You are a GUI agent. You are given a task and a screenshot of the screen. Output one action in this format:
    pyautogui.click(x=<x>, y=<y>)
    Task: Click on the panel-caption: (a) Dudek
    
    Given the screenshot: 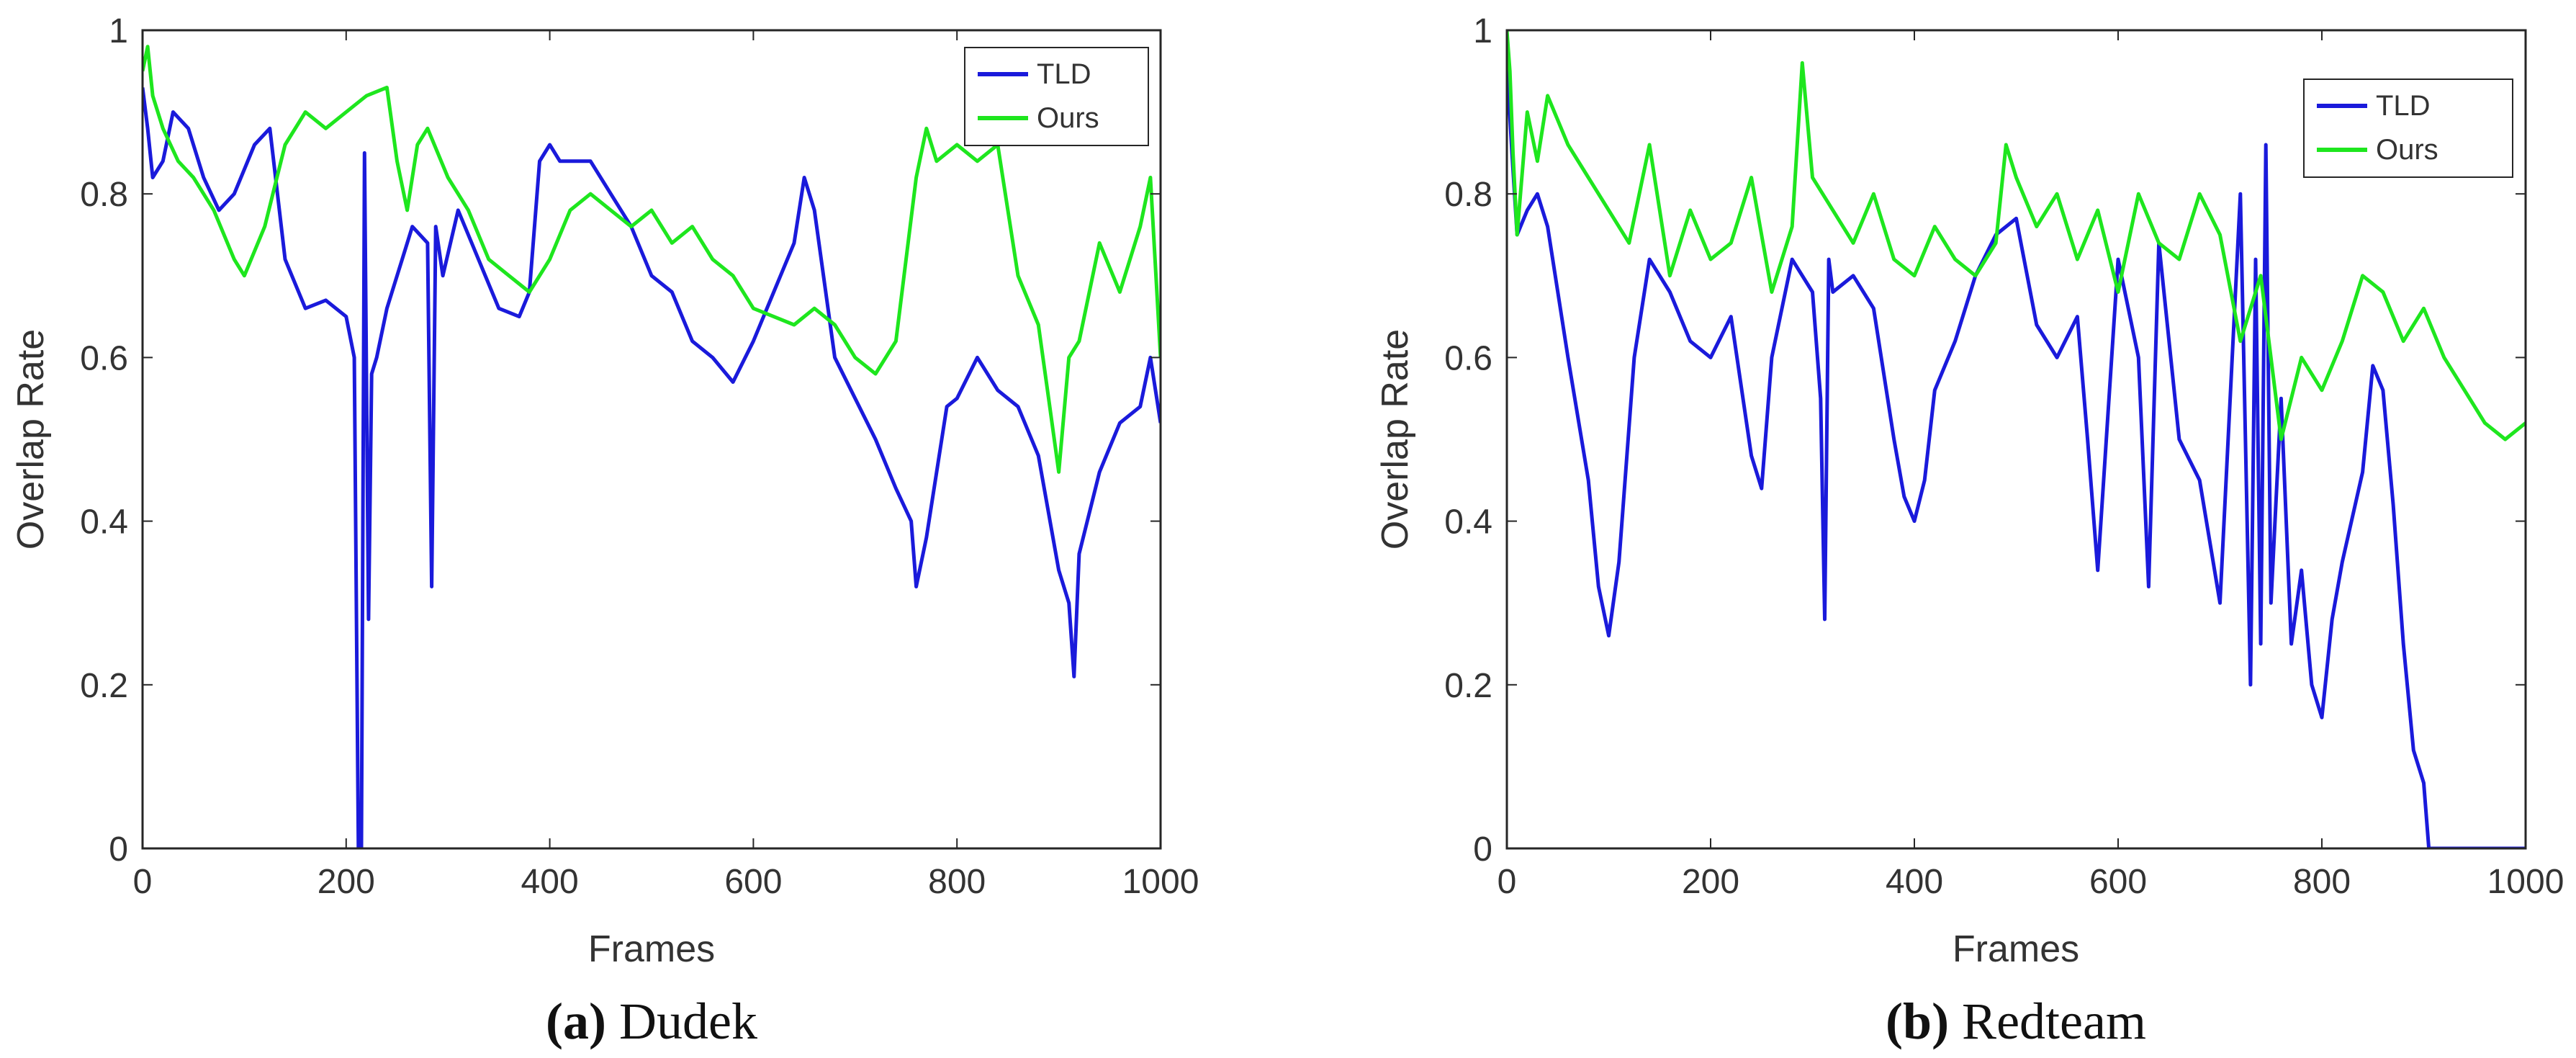 What is the action you would take?
    pyautogui.click(x=651, y=1021)
    